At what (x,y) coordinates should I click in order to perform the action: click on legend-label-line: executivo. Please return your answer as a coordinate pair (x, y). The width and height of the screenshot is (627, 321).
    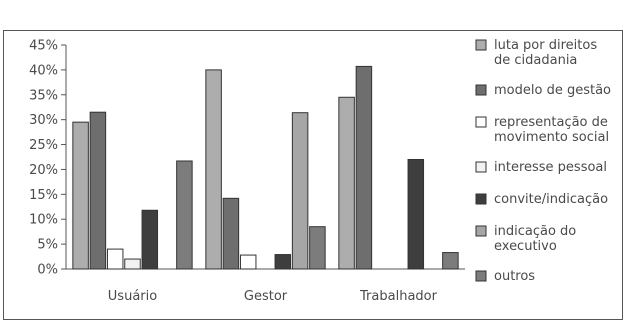
    Looking at the image, I should click on (525, 246).